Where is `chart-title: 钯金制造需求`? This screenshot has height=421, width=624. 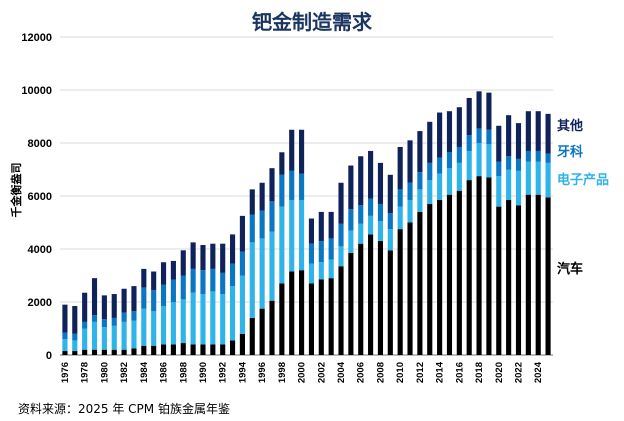 chart-title: 钯金制造需求 is located at coordinates (312, 22).